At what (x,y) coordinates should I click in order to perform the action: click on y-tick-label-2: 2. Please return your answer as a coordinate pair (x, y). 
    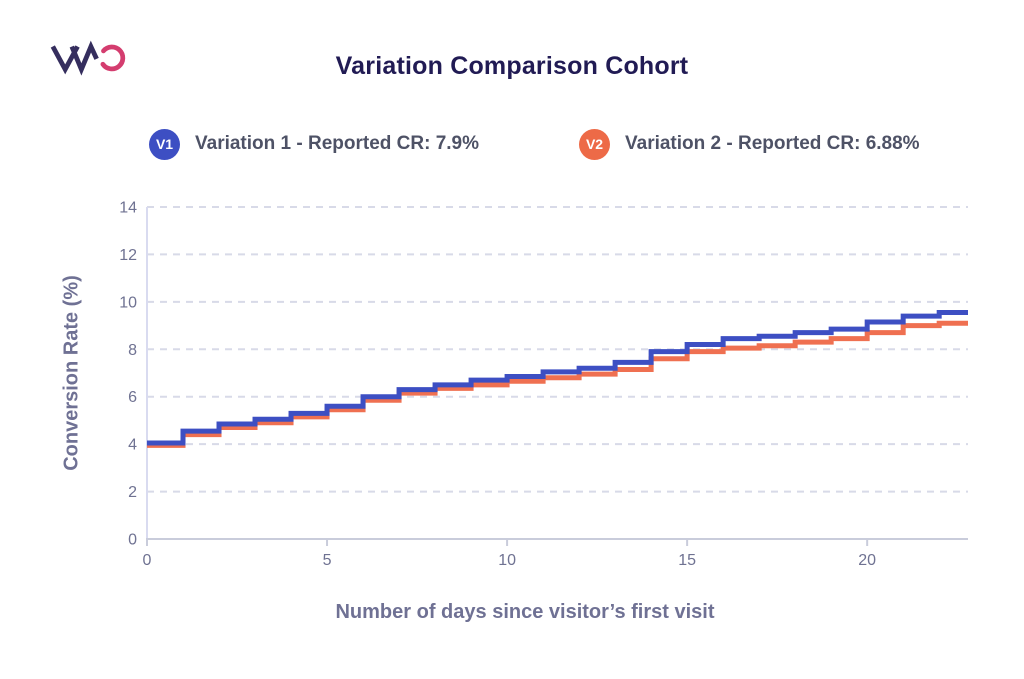
    Looking at the image, I should click on (132, 492).